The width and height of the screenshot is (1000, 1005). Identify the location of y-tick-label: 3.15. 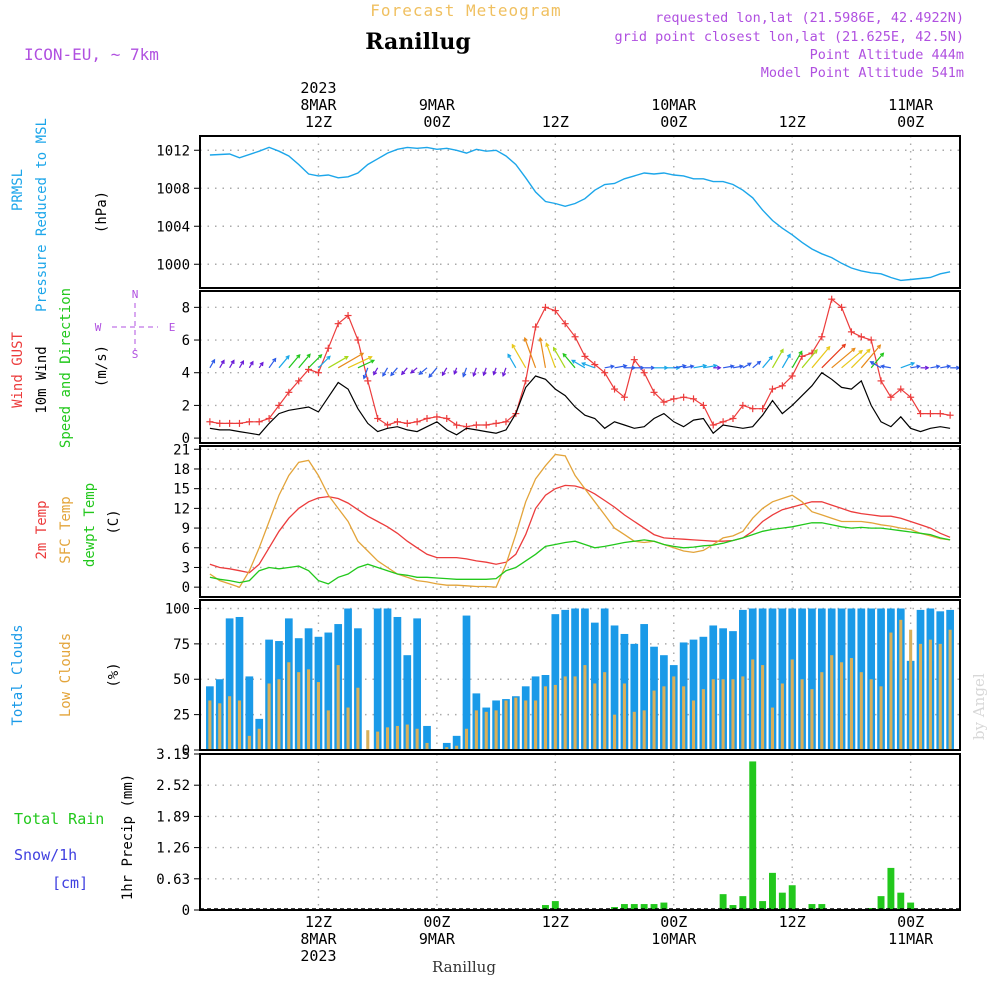
(173, 755).